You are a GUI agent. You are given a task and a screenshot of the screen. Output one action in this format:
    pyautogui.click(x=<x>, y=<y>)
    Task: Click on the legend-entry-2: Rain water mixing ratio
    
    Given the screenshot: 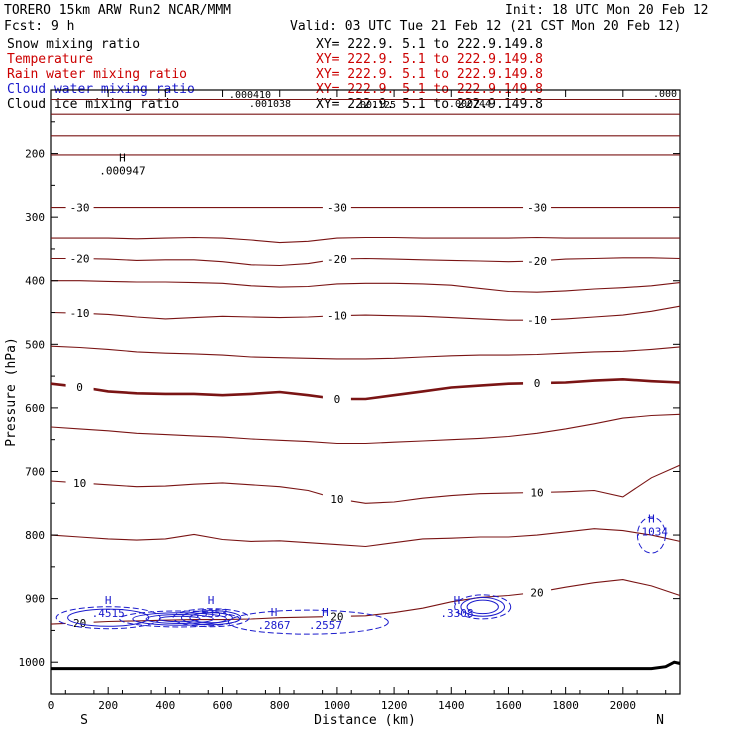 What is the action you would take?
    pyautogui.click(x=97, y=74)
    